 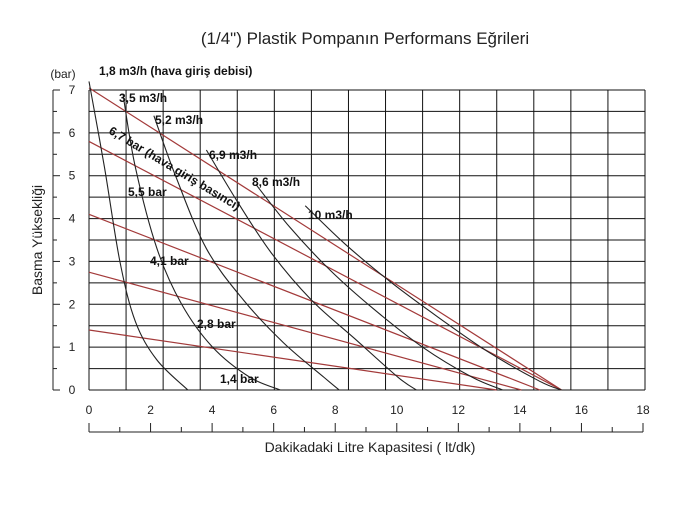 What do you see at coordinates (72, 176) in the screenshot?
I see `y-tick-label: 5` at bounding box center [72, 176].